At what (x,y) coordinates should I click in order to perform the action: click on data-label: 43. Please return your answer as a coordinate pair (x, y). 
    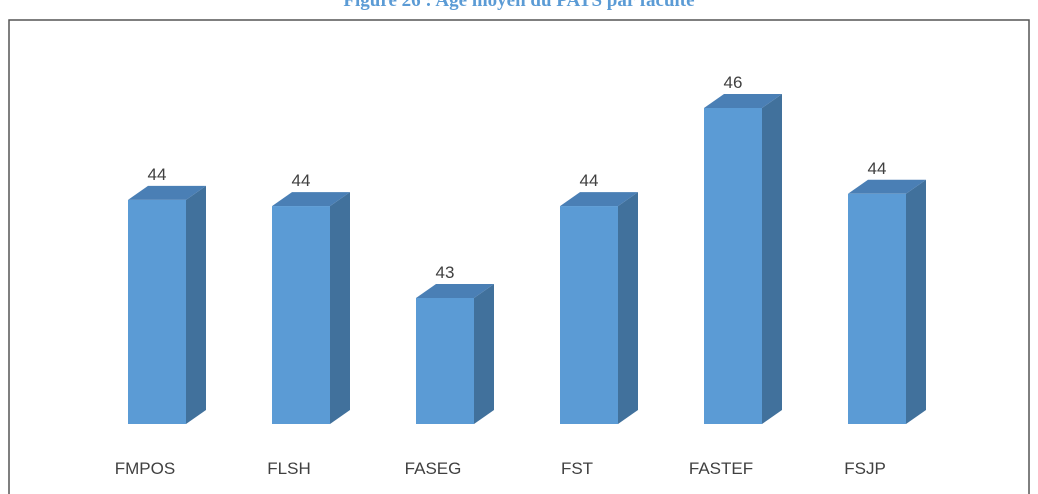
    Looking at the image, I should click on (445, 272).